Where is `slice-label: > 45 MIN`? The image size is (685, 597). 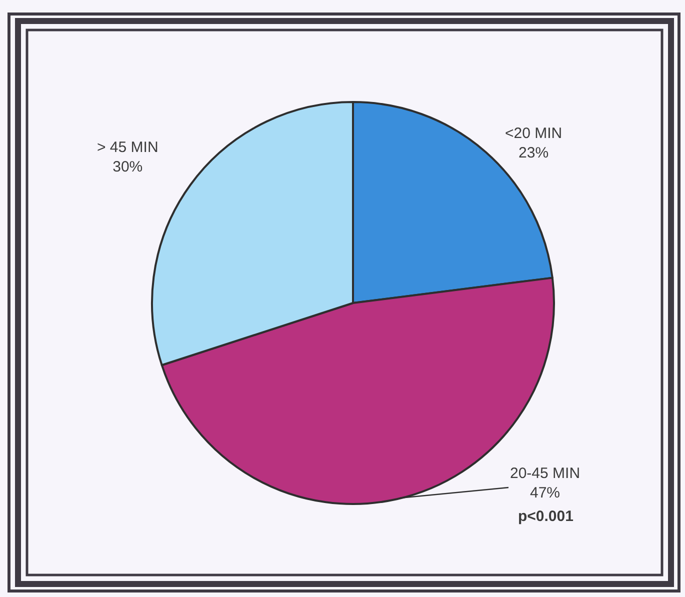
slice-label: > 45 MIN is located at coordinates (127, 147).